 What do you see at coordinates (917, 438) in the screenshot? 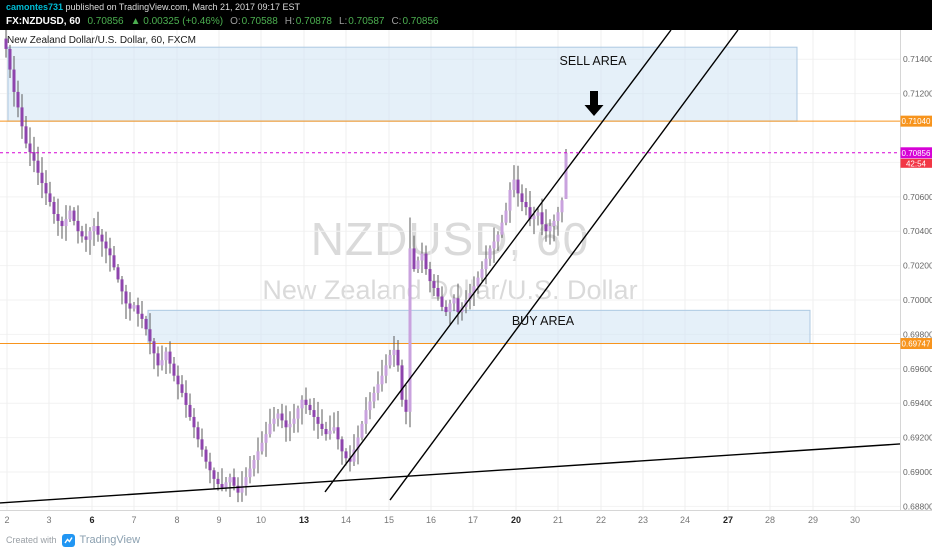
I see `svg-text: 0.69200` at bounding box center [917, 438].